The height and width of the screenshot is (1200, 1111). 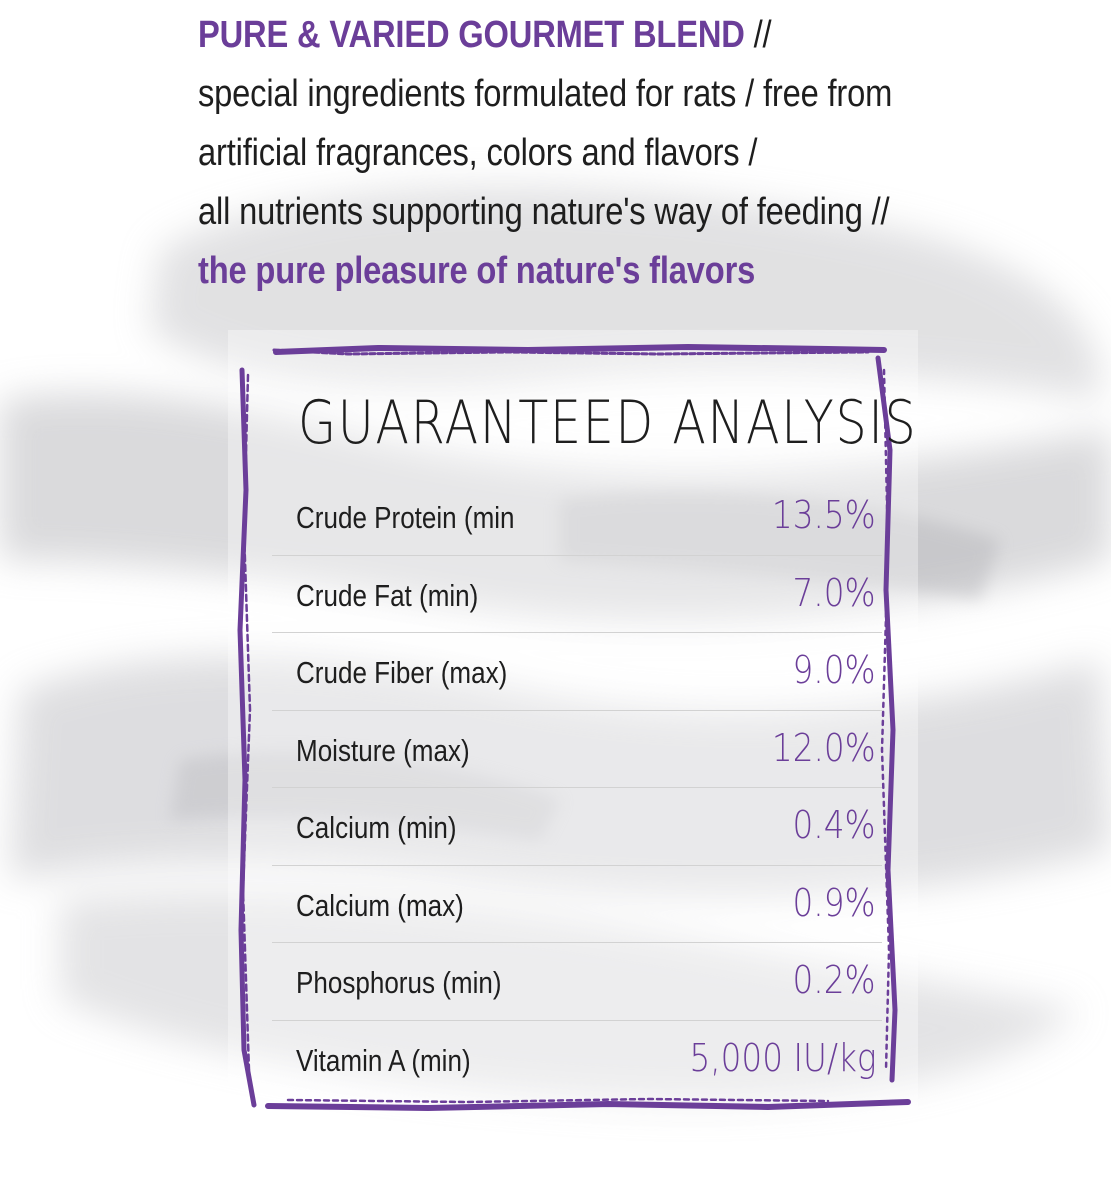 I want to click on row-label: Calcium (max), so click(x=380, y=905).